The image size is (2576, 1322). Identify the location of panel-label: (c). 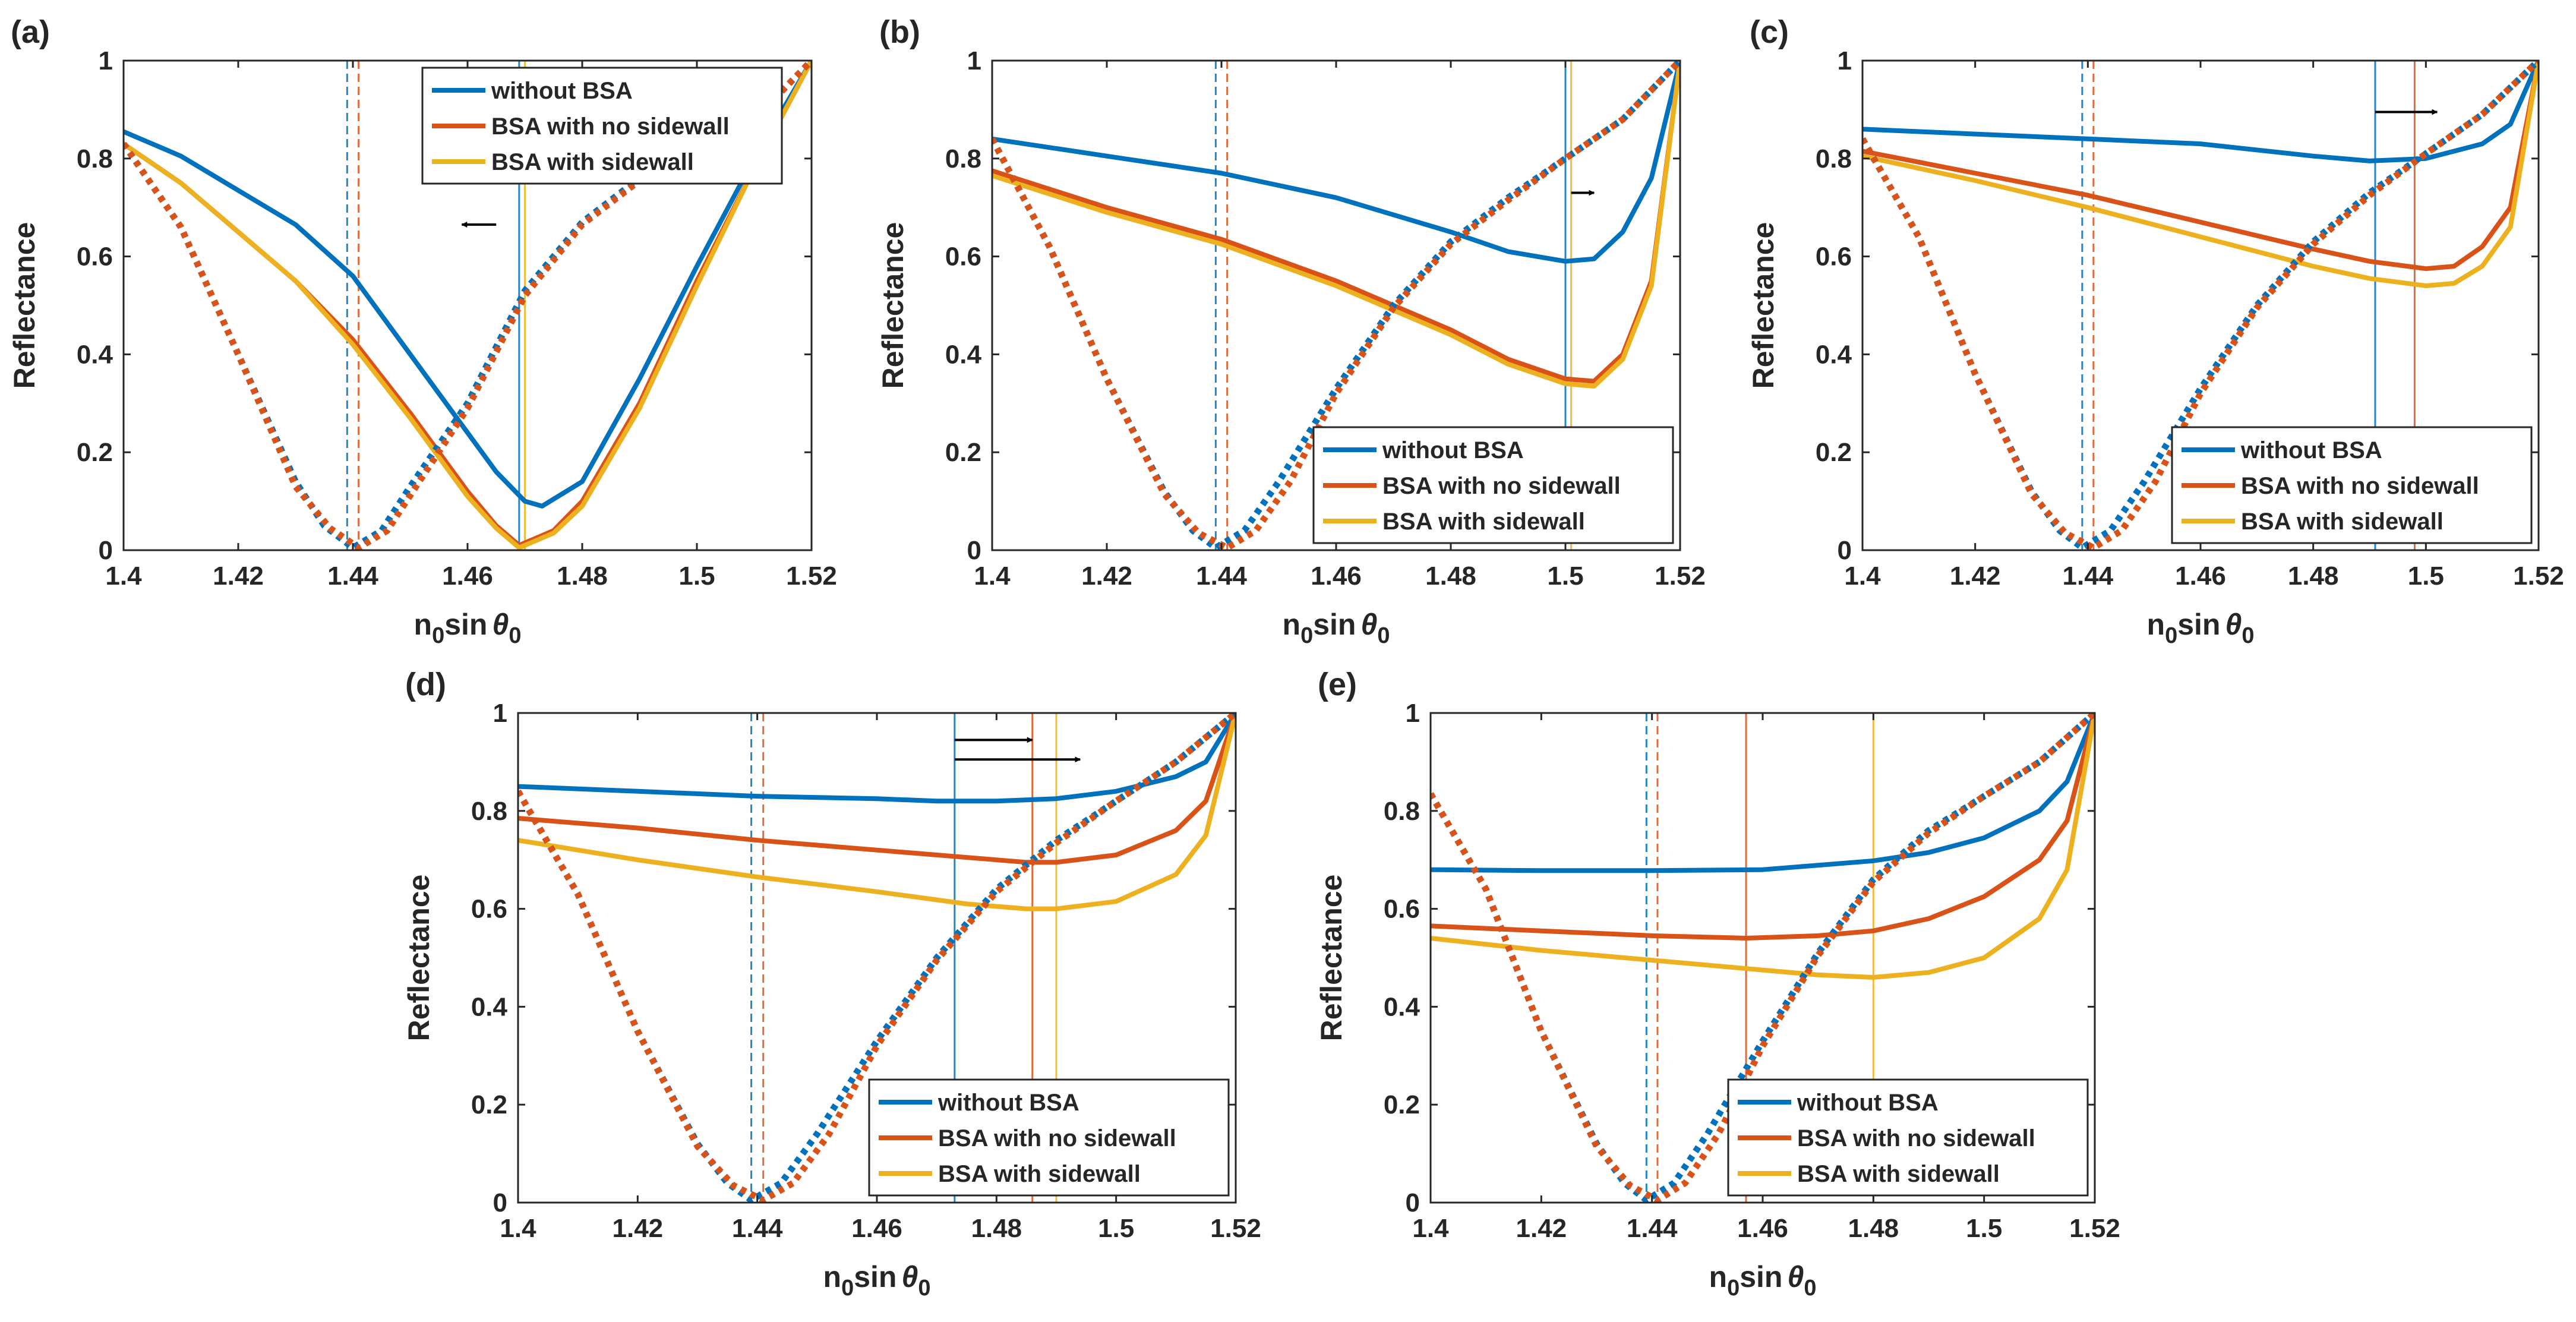
(1769, 32).